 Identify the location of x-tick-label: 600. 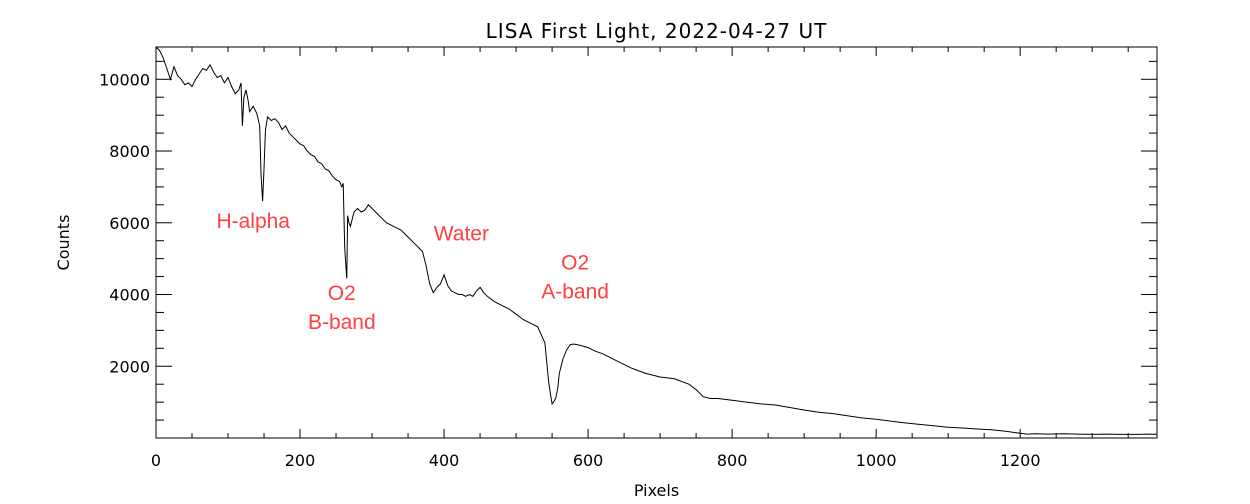
(588, 460).